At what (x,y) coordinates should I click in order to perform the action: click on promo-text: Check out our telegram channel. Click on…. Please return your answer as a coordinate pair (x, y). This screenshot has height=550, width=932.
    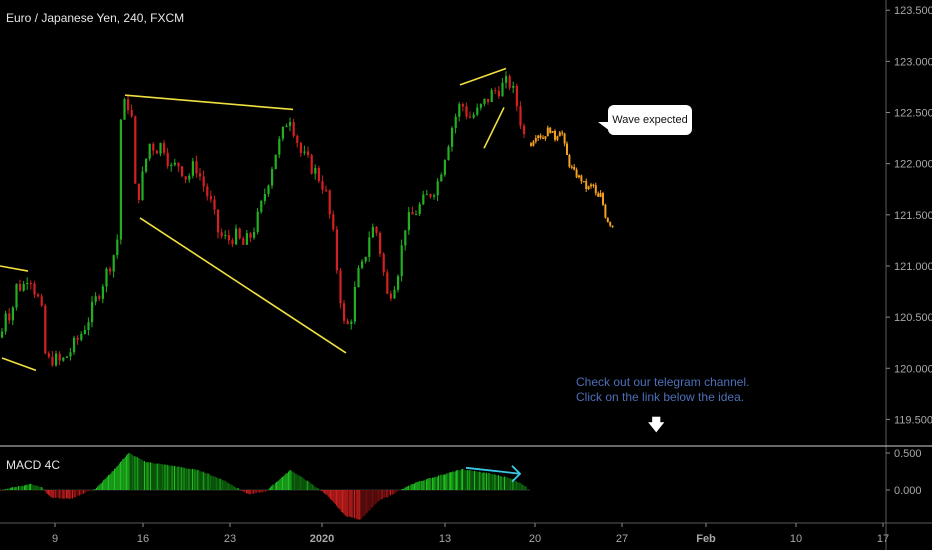
    Looking at the image, I should click on (662, 390).